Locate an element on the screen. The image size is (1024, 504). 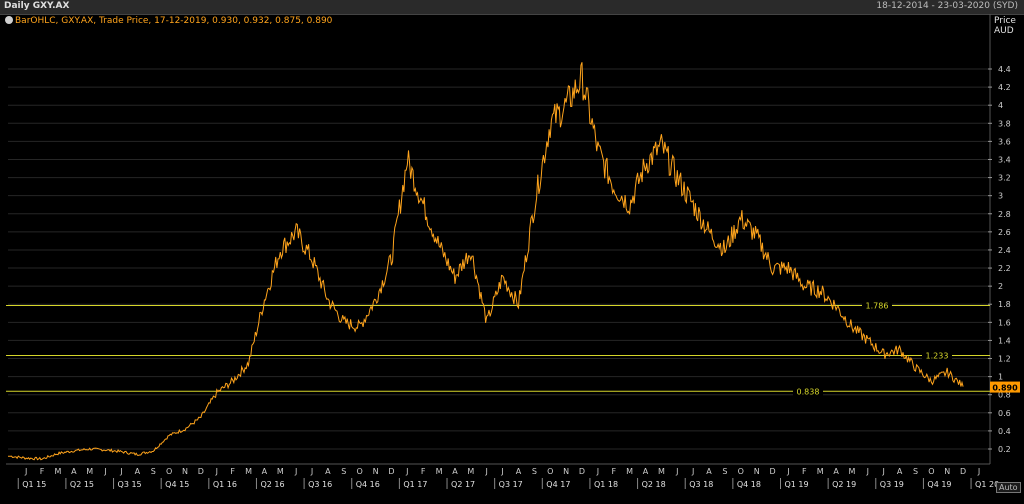
x-quarter-label: Q3 19 is located at coordinates (892, 484).